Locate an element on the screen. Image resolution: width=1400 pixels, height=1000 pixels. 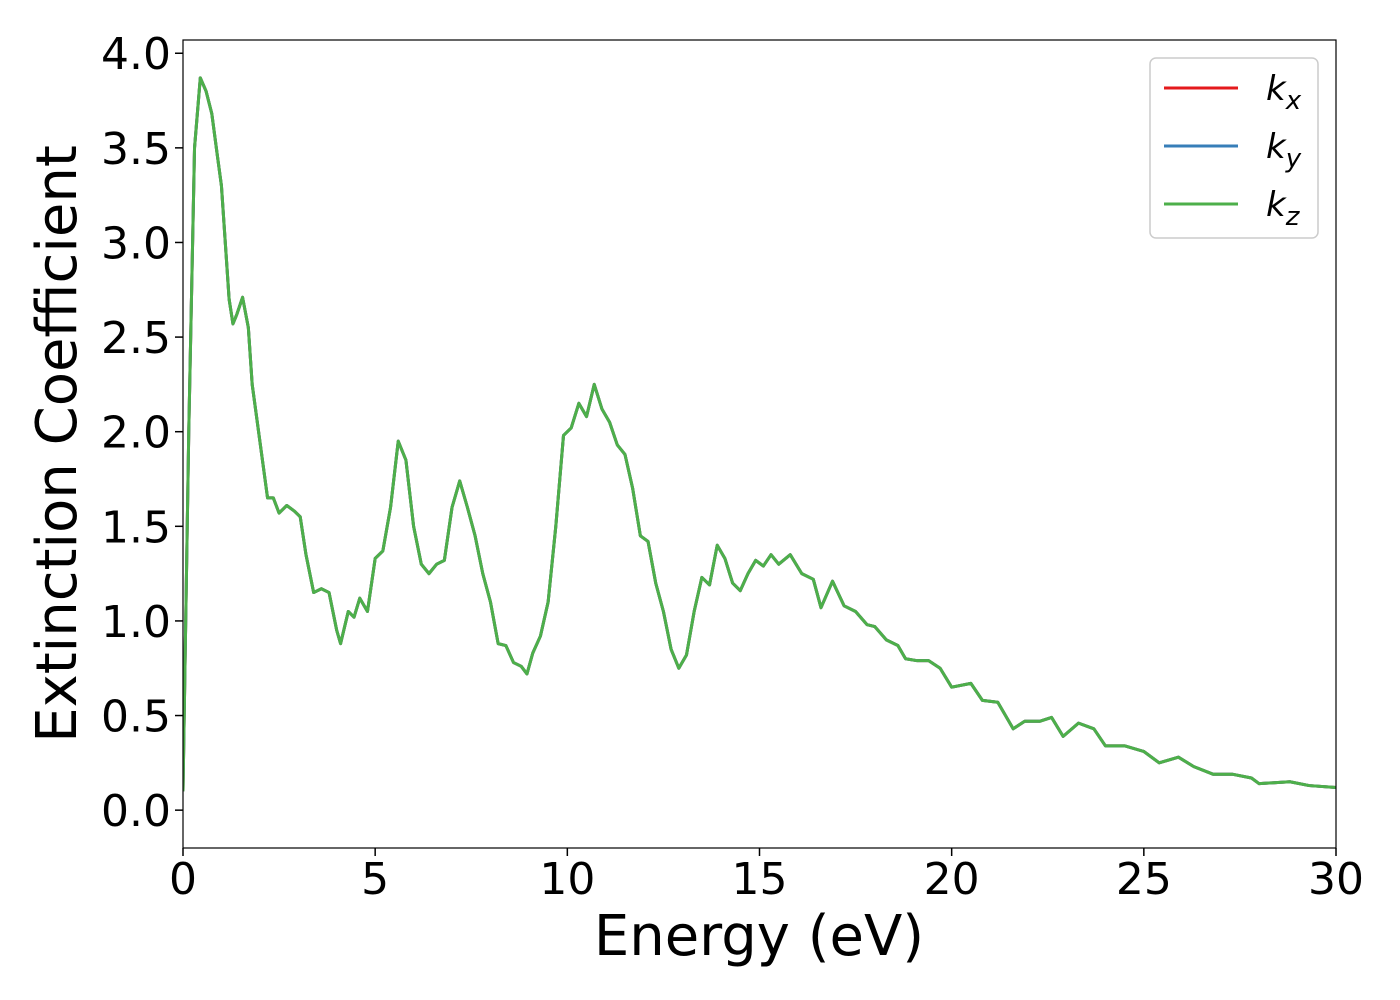
y-axis-label: Extinction Coefficient is located at coordinates (57, 444).